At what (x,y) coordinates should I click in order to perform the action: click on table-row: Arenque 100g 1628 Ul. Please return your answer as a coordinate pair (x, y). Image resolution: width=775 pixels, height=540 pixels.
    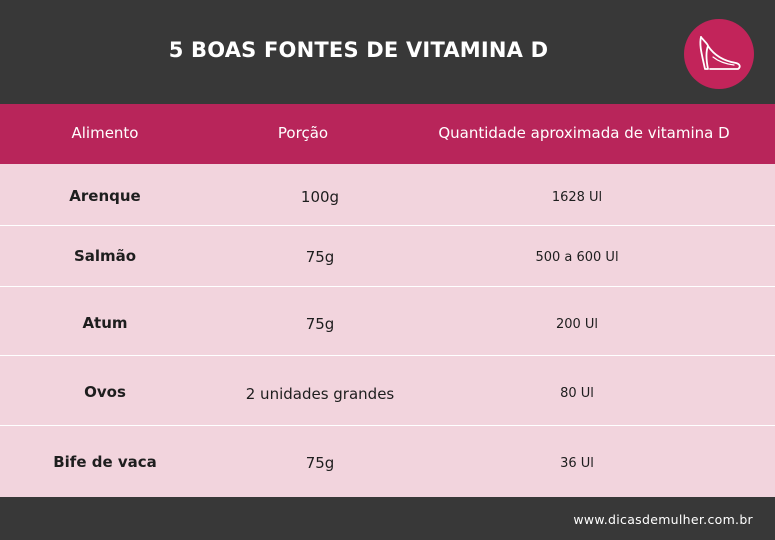
    Looking at the image, I should click on (387, 195).